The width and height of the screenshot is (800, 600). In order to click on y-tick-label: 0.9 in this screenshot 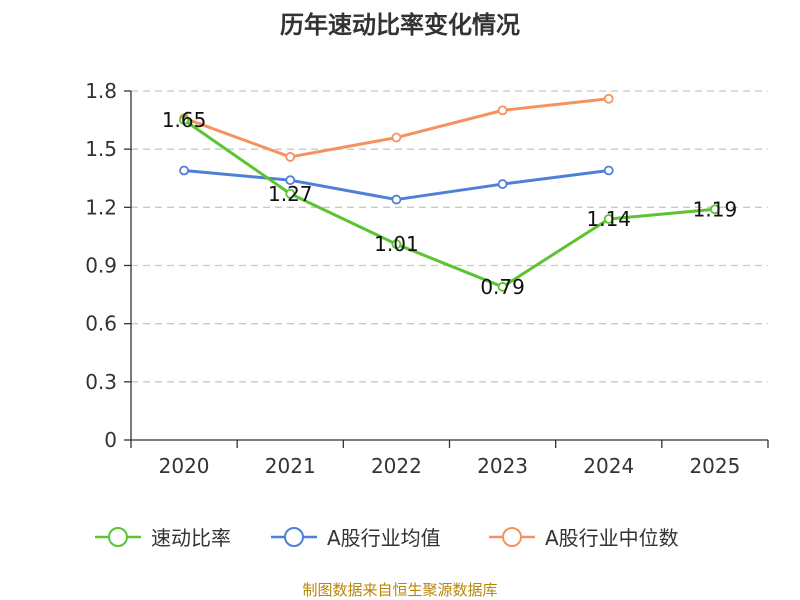, I will do `click(101, 266)`.